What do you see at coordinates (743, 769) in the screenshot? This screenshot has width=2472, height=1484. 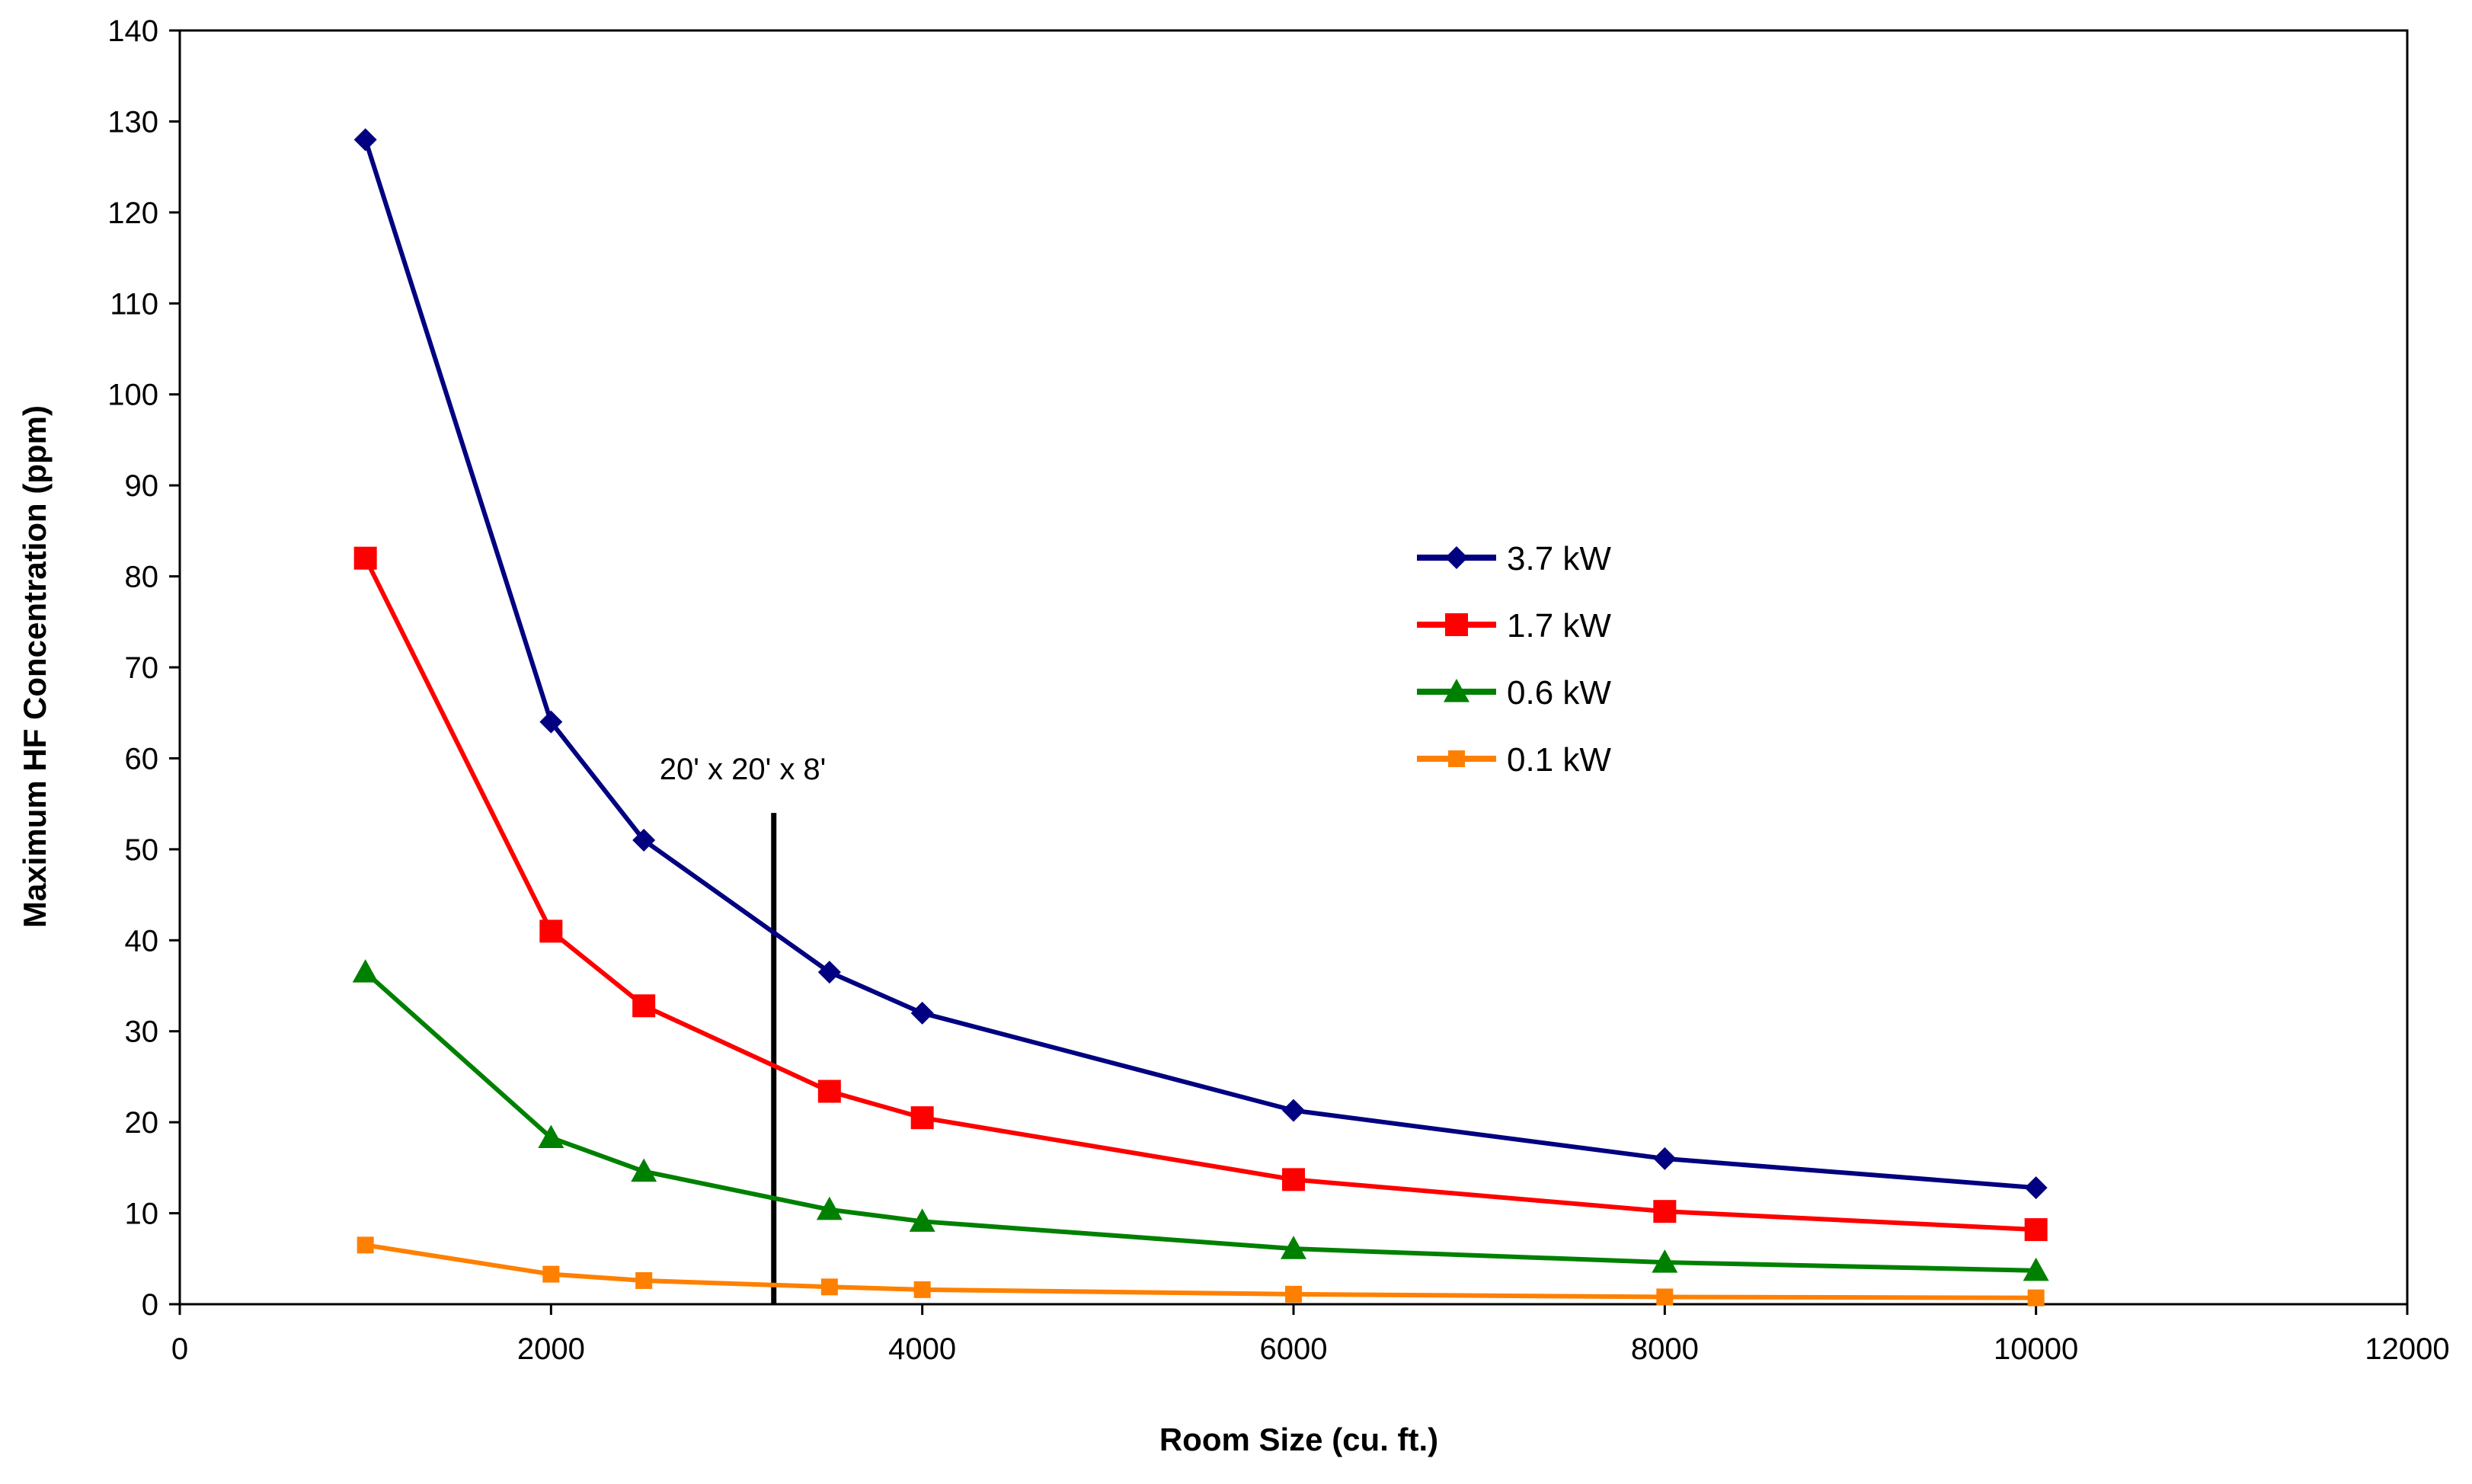 I see `room-size-marker-label: 20' x 20' x 8'` at bounding box center [743, 769].